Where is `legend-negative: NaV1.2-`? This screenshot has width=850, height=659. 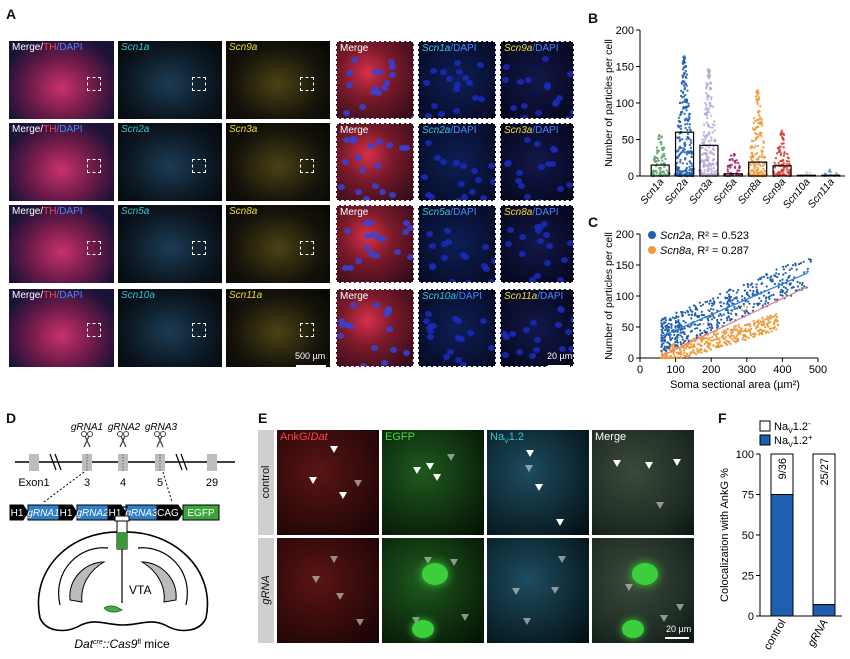
legend-negative: NaV1.2- is located at coordinates (792, 427).